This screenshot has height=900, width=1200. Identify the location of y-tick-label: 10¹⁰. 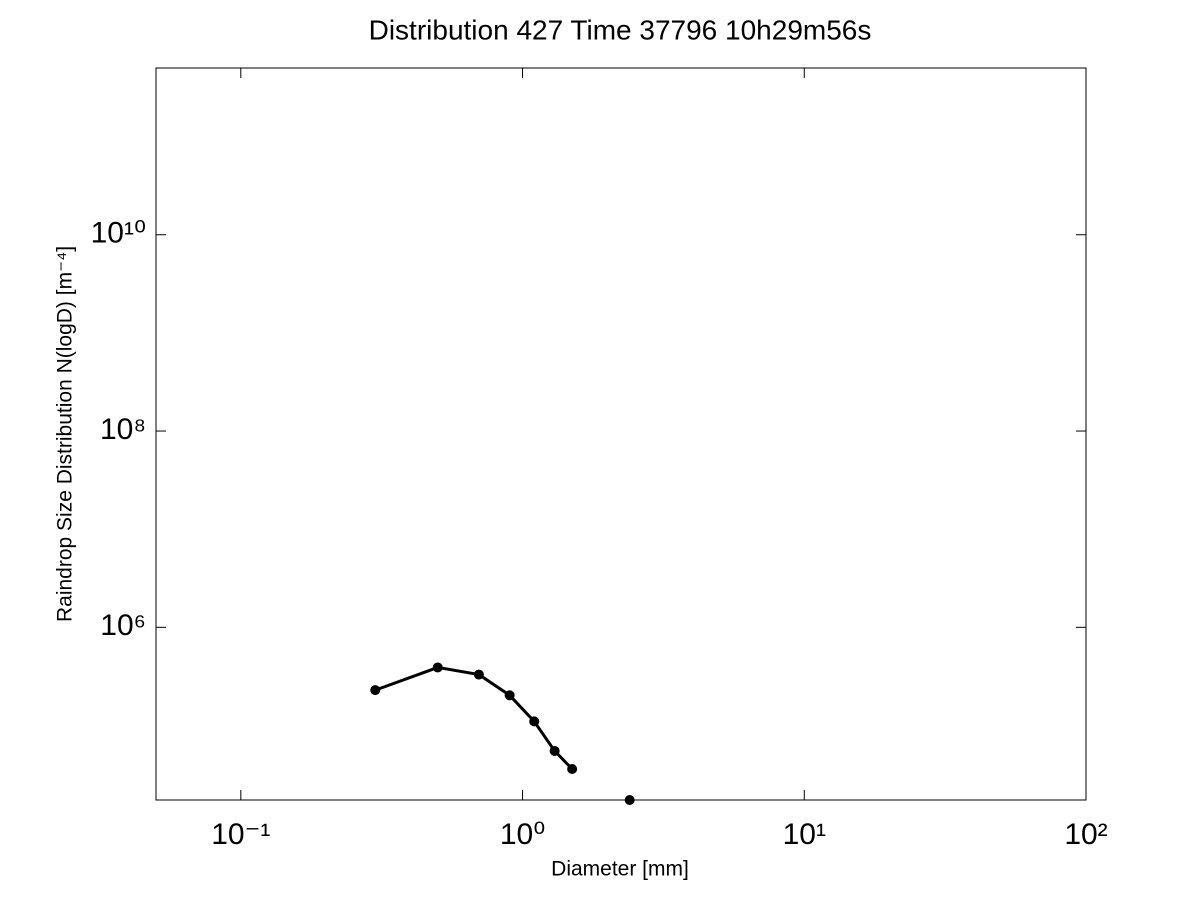
(118, 233).